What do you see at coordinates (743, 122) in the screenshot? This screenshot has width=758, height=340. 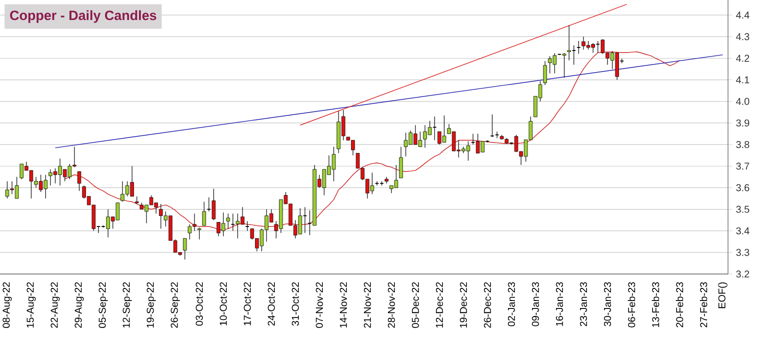 I see `y-tick-label: 3.9` at bounding box center [743, 122].